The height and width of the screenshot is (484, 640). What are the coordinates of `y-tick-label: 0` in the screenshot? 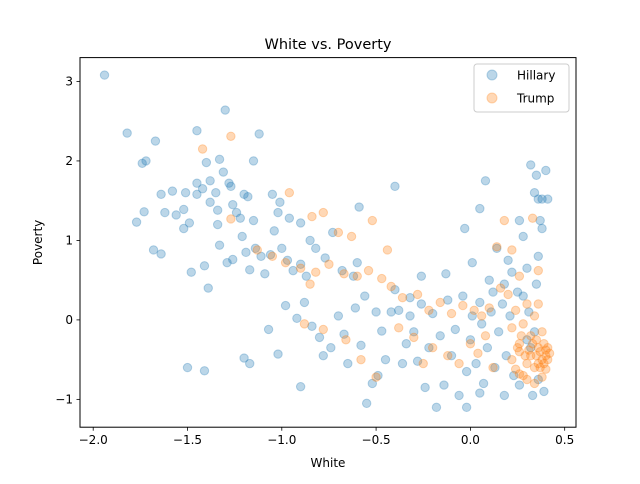 It's located at (69, 320).